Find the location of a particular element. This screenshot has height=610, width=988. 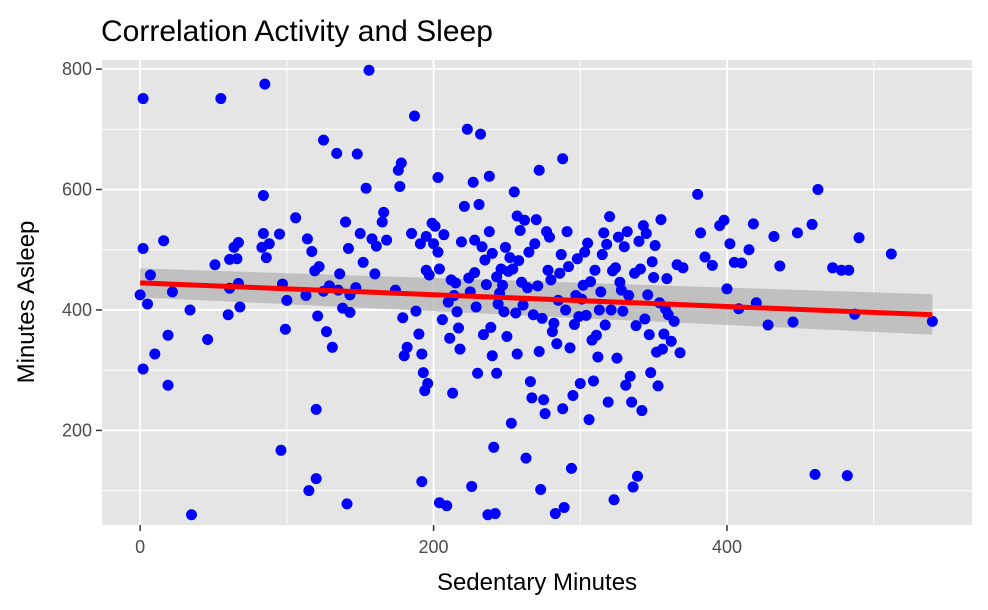

y-axis-ticks: 200 400 600 800 is located at coordinates (82, 249).